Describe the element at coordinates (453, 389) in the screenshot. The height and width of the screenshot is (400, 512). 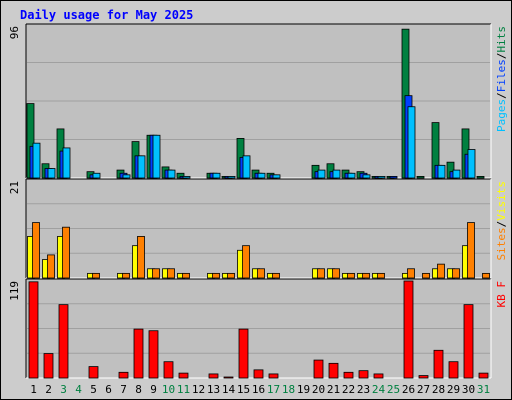
I see `x-tick-label: 29` at that location.